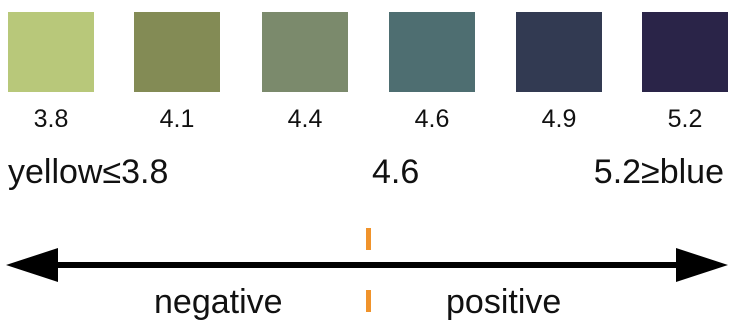 The height and width of the screenshot is (324, 734). I want to click on positive-label: positive, so click(504, 302).